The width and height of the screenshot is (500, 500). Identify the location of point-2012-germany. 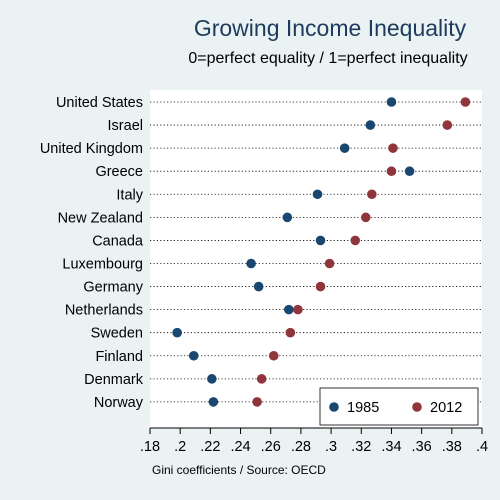
(320, 286).